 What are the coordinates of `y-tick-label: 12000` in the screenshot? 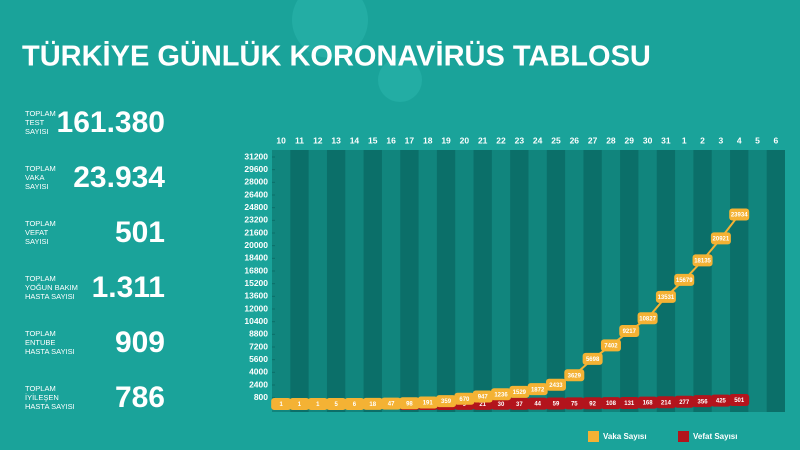 It's located at (256, 308).